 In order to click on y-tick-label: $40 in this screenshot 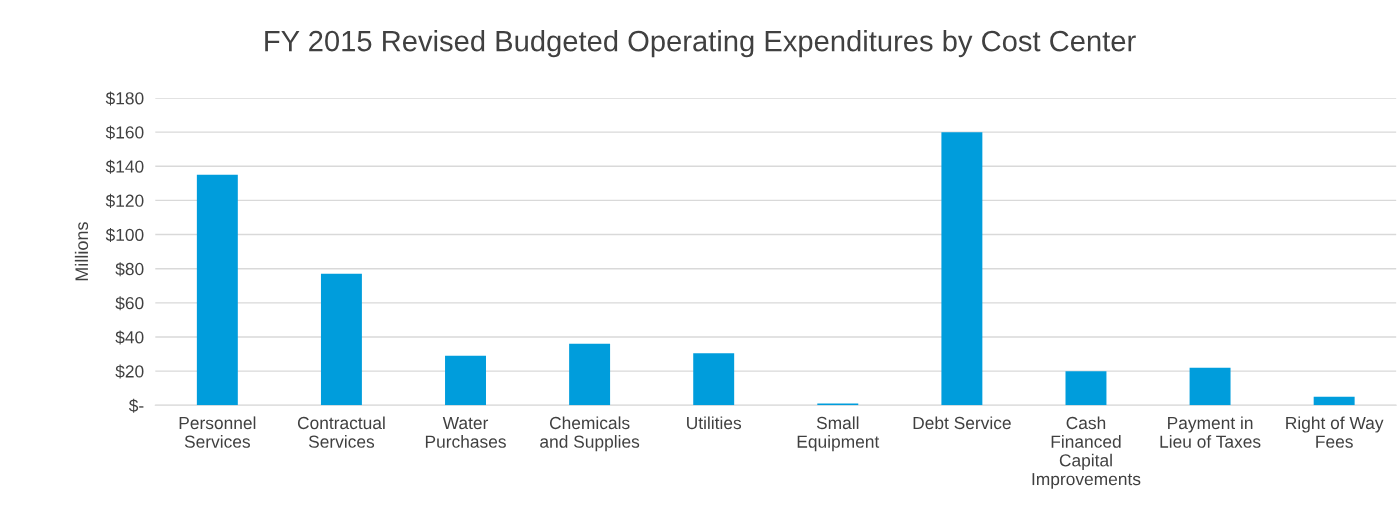, I will do `click(129, 337)`.